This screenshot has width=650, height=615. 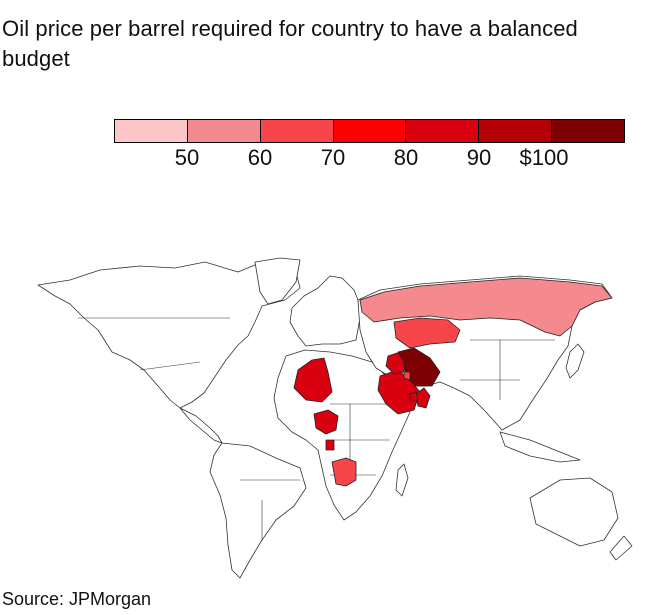 I want to click on greenland-landmass, so click(x=277, y=281).